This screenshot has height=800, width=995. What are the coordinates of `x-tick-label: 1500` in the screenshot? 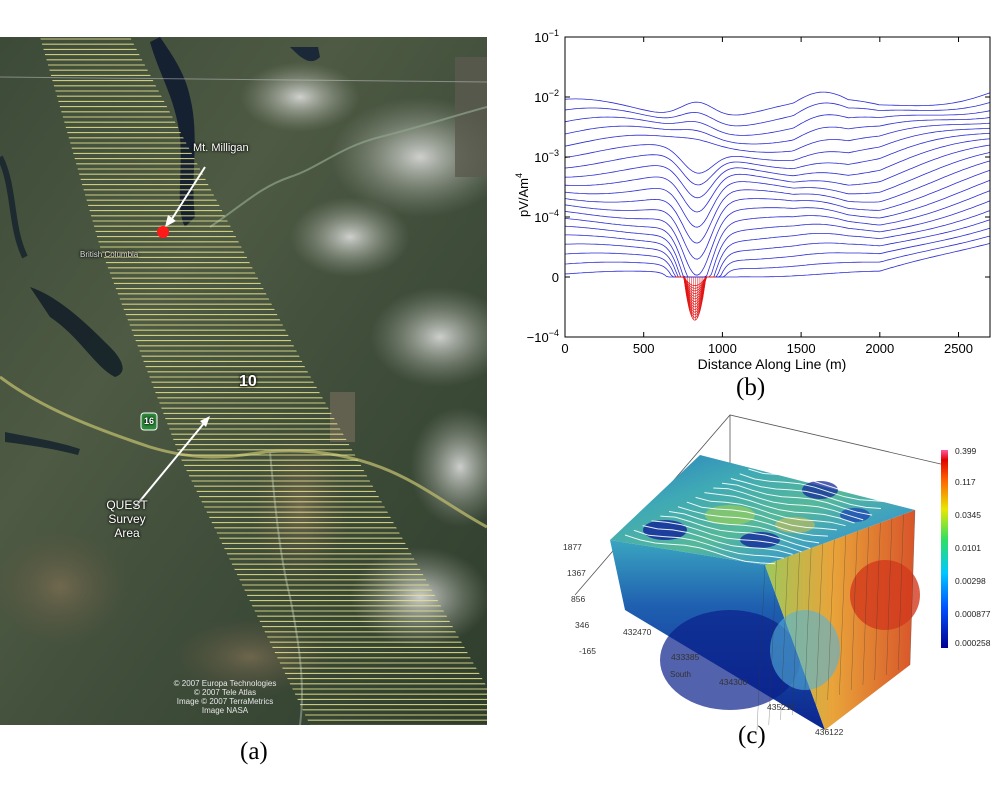 It's located at (801, 348).